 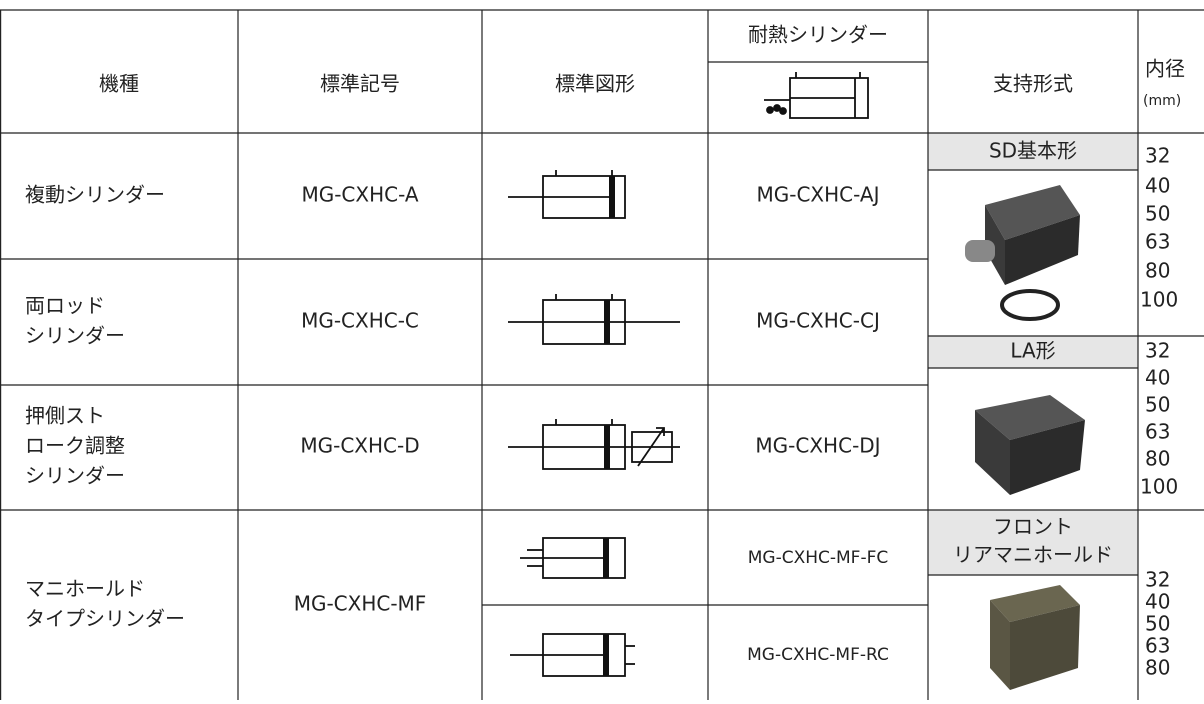 What do you see at coordinates (65, 416) in the screenshot?
I see `model: 押側スト` at bounding box center [65, 416].